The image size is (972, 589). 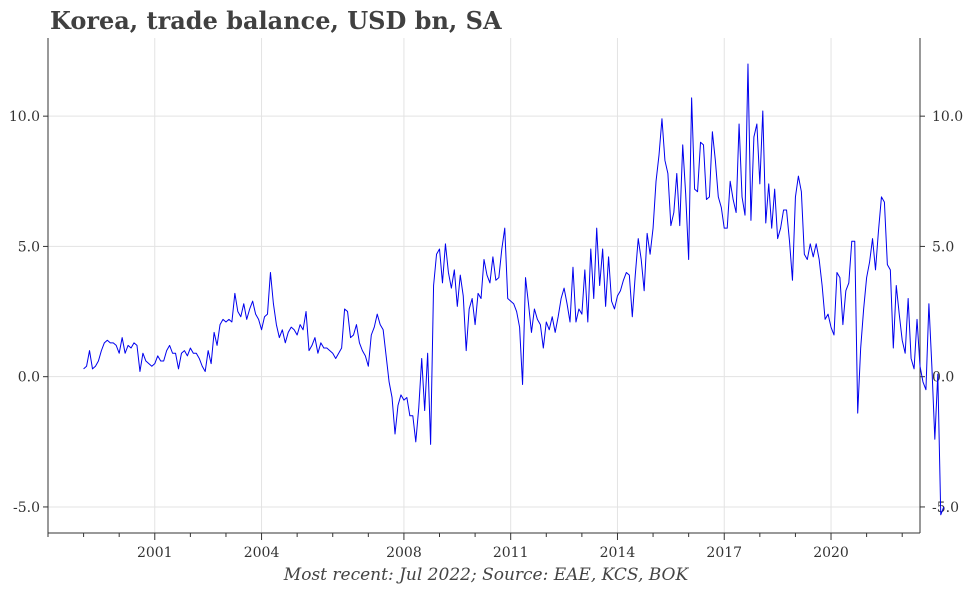 What do you see at coordinates (155, 553) in the screenshot?
I see `x-tick-label: 2001` at bounding box center [155, 553].